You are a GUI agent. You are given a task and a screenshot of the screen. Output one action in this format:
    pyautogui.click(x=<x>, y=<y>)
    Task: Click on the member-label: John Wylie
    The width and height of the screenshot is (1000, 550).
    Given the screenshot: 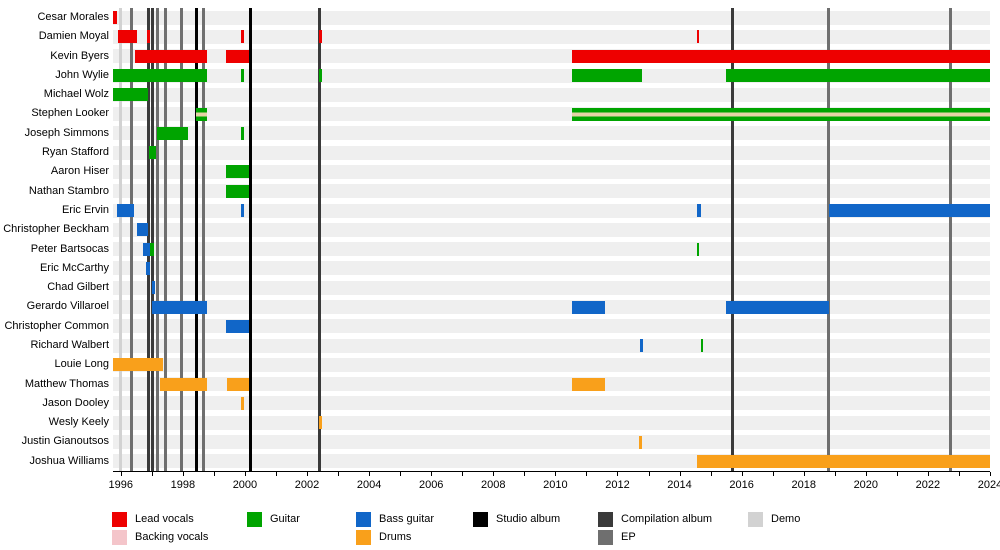 What is the action you would take?
    pyautogui.click(x=82, y=74)
    